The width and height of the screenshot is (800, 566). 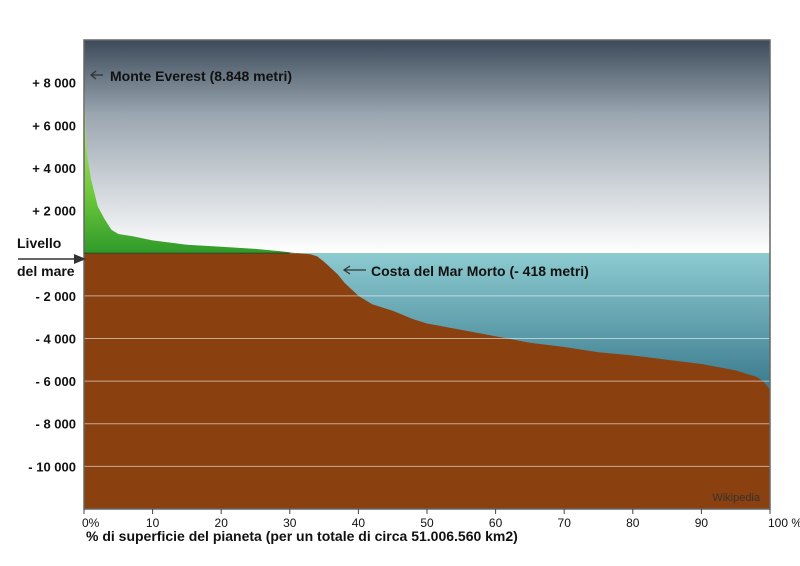 What do you see at coordinates (52, 466) in the screenshot?
I see `y-tick-label: - 10 000` at bounding box center [52, 466].